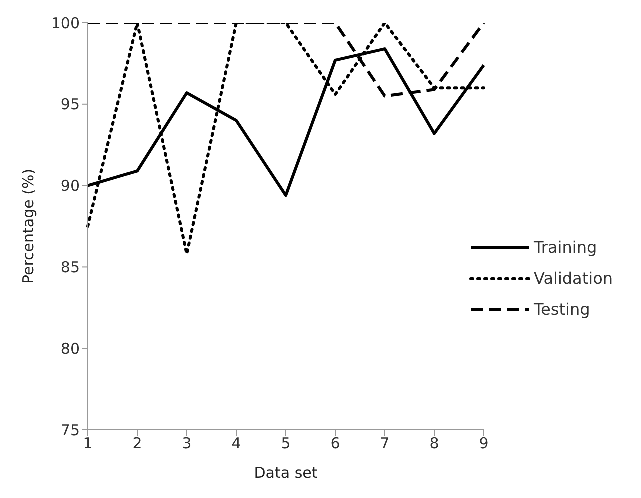 This screenshot has height=498, width=641. I want to click on y-tick-label: 80, so click(70, 349).